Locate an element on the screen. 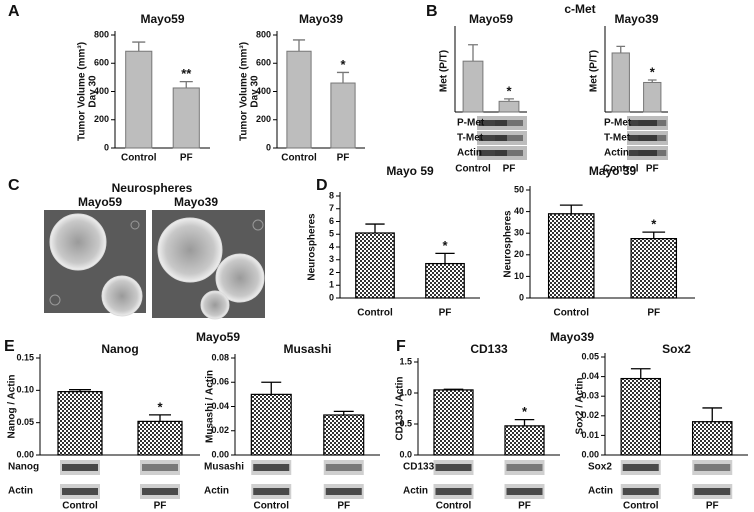 The width and height of the screenshot is (754, 512). y-tick-label: 800 is located at coordinates (101, 34).